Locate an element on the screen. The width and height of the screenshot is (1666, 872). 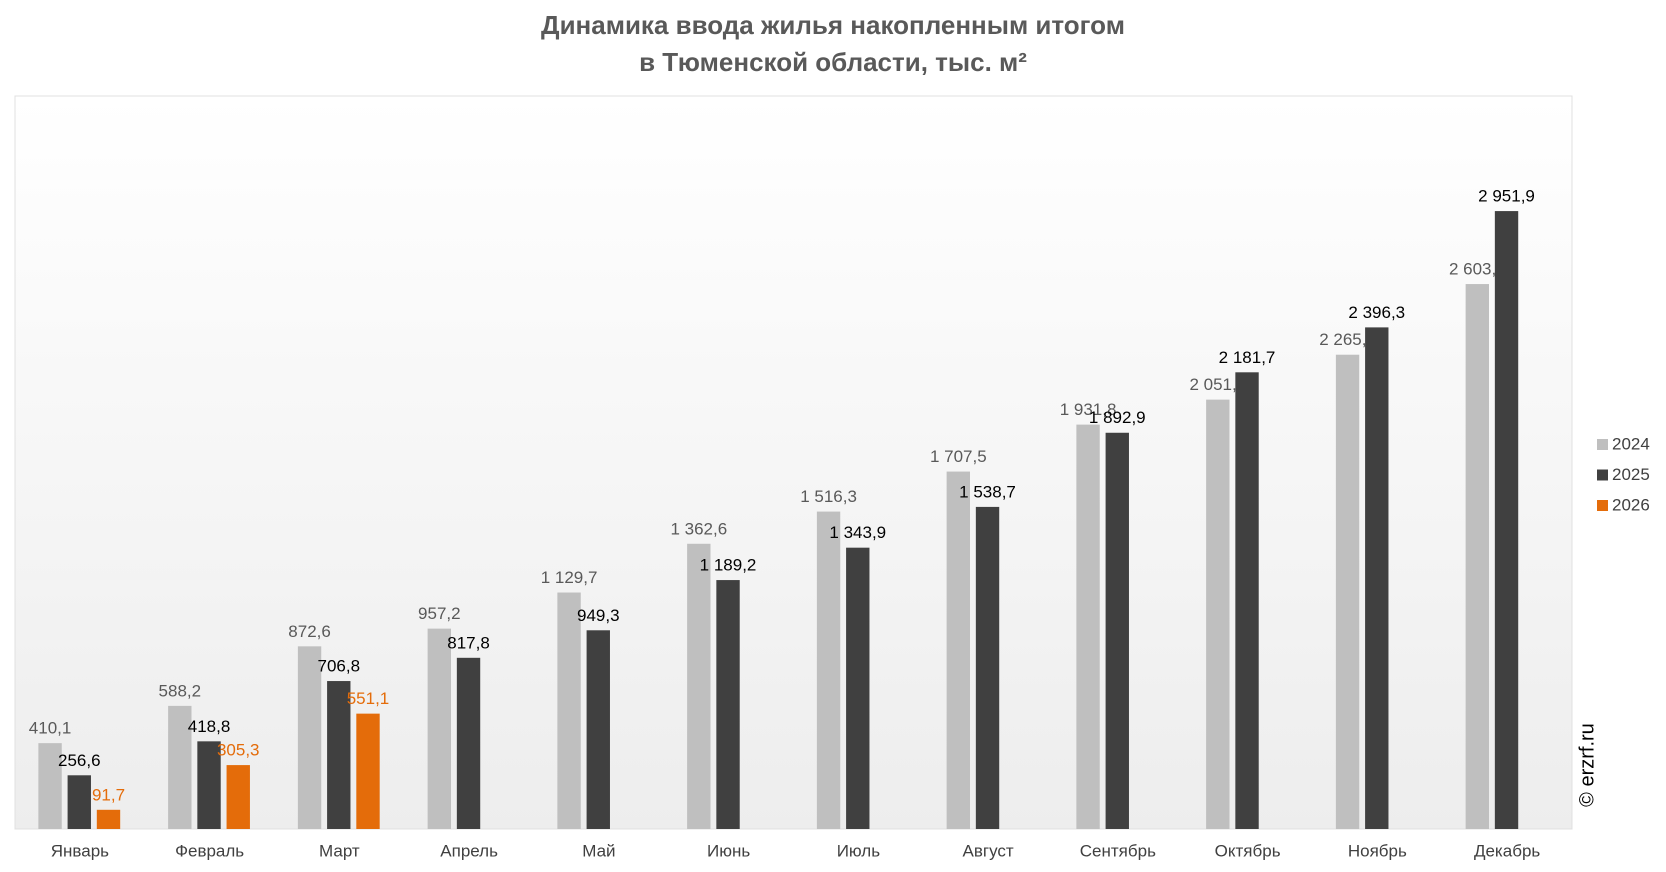
chart-subtitle: в Тюменской области, тыс. м² is located at coordinates (833, 62).